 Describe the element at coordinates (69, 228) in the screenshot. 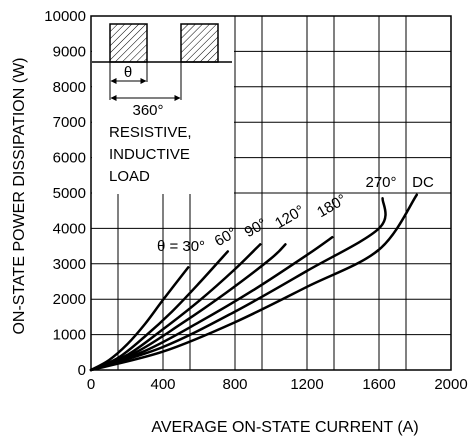

I see `y-tick-label: 4000` at that location.